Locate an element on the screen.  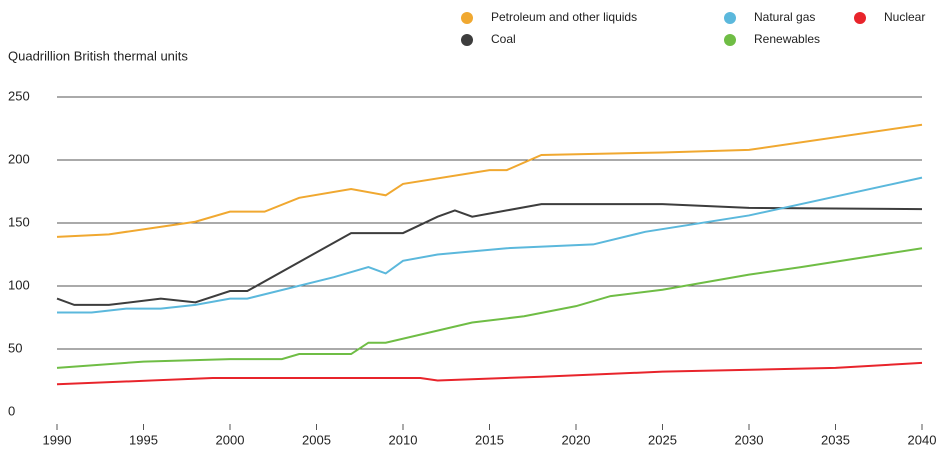
y-axis-label: Quadrillion British thermal units is located at coordinates (98, 55).